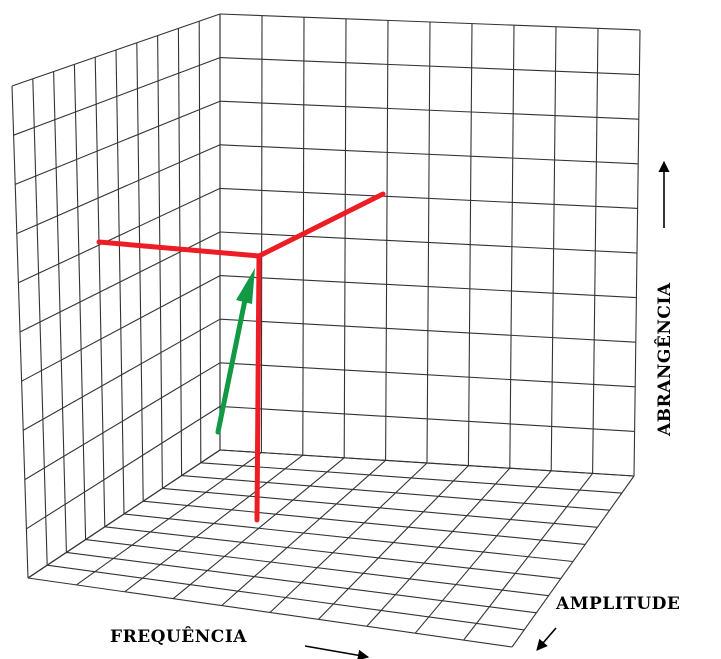 Image resolution: width=721 pixels, height=659 pixels. What do you see at coordinates (245, 286) in the screenshot?
I see `green-arrowhead` at bounding box center [245, 286].